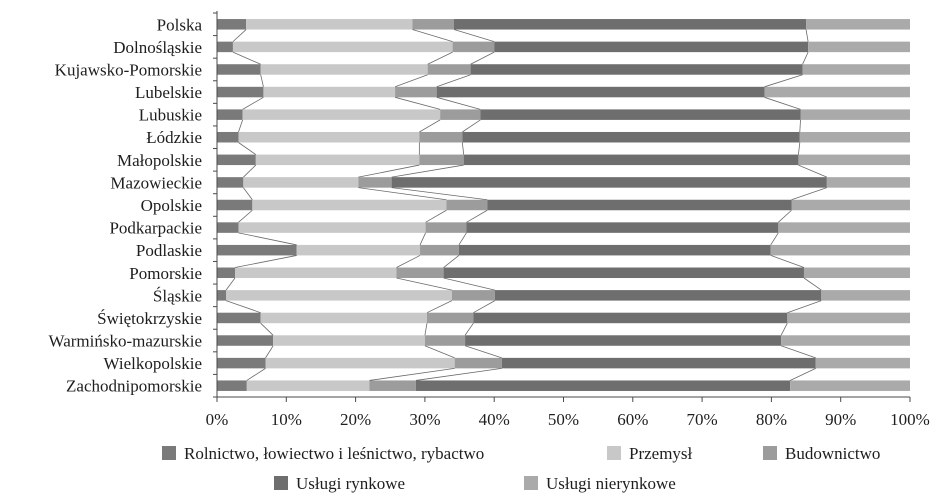  Describe the element at coordinates (174, 137) in the screenshot. I see `category-label-lodzkie: Łódzkie` at that location.